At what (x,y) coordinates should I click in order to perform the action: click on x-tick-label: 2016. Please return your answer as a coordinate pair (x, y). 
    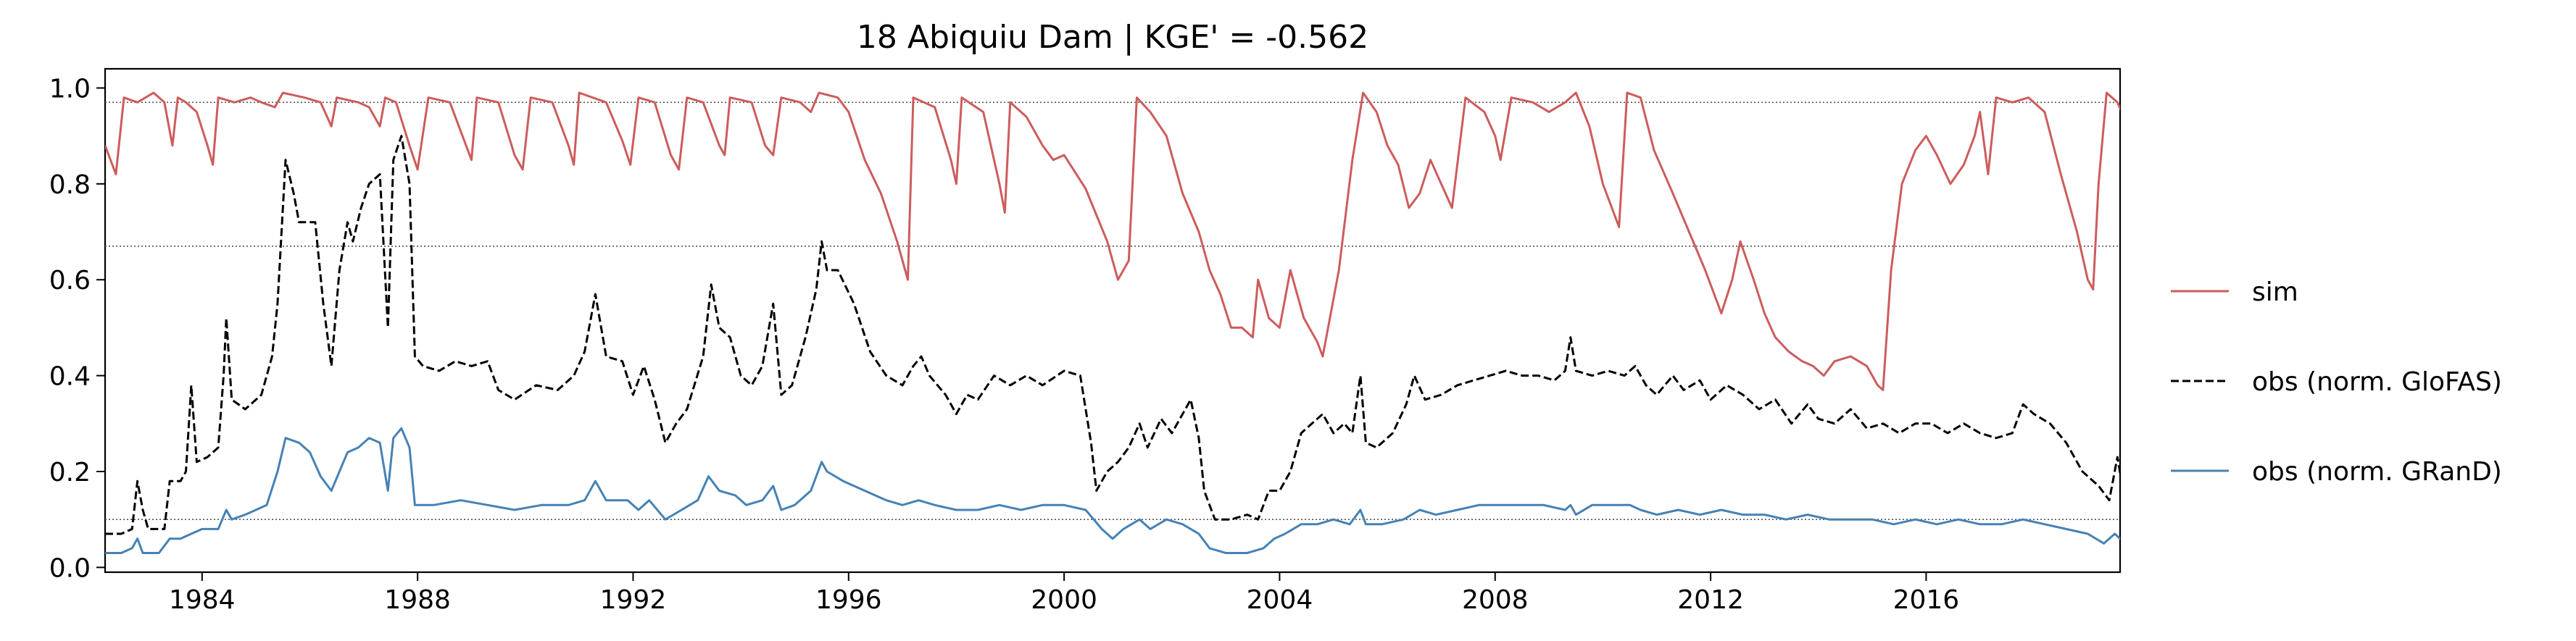
    Looking at the image, I should click on (1926, 600).